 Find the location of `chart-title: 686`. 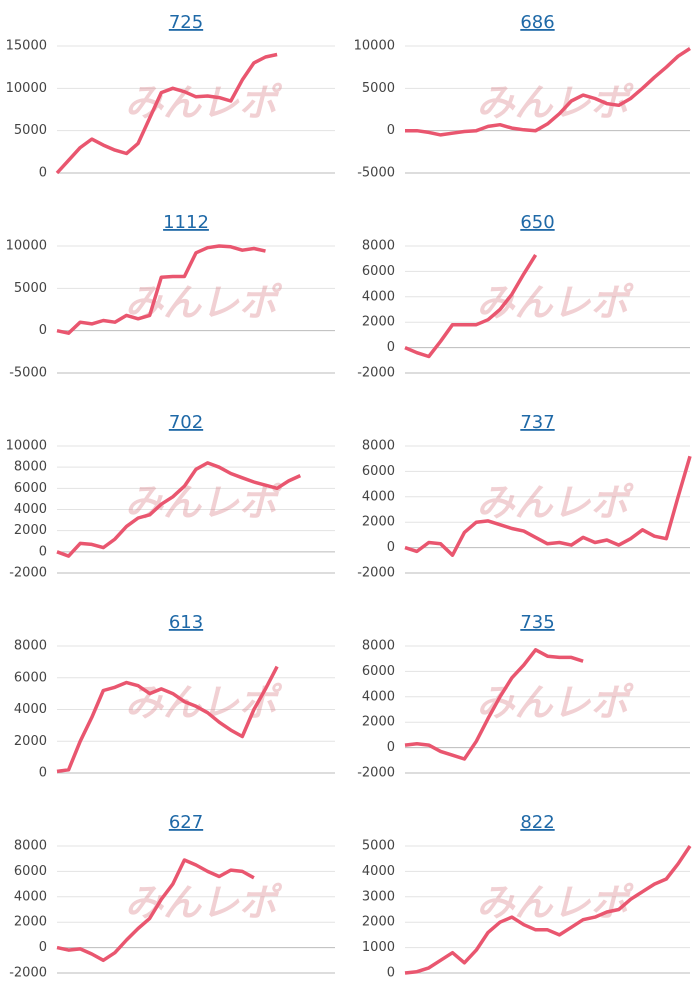

chart-title: 686 is located at coordinates (537, 22).